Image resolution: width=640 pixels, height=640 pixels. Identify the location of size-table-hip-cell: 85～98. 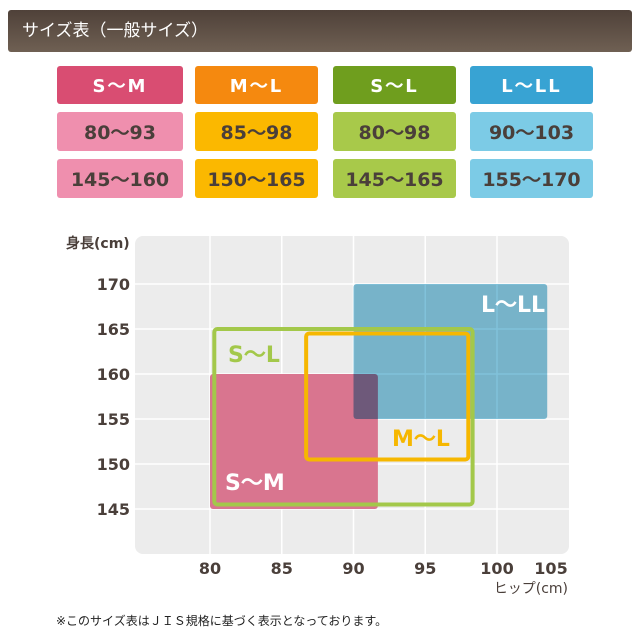
(256, 131).